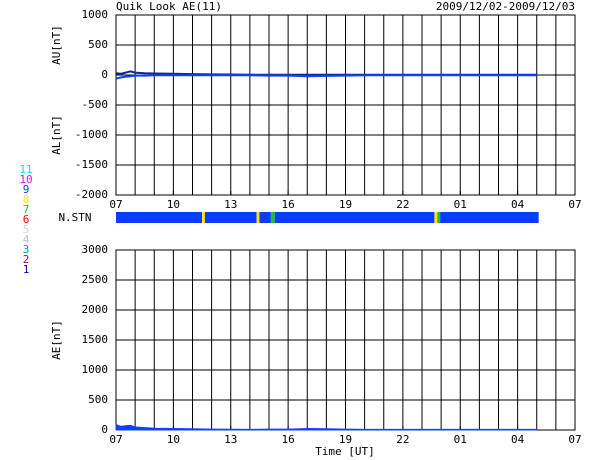  I want to click on y-tick-label: 3000, so click(95, 249).